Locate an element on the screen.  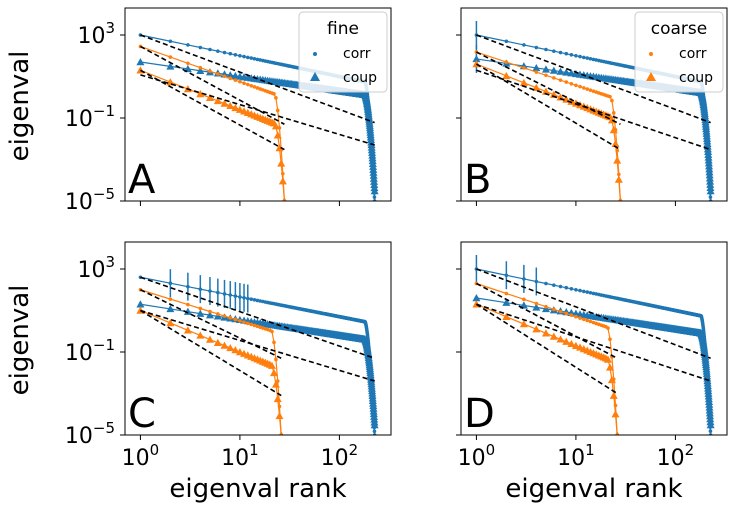
A-ytick-label-0: 10−5 is located at coordinates (90, 200).